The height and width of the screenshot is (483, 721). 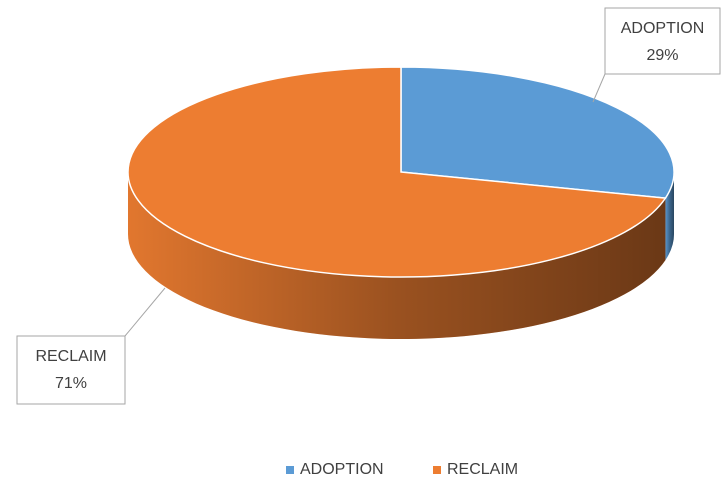 I want to click on label-category: ADOPTION, so click(x=663, y=28).